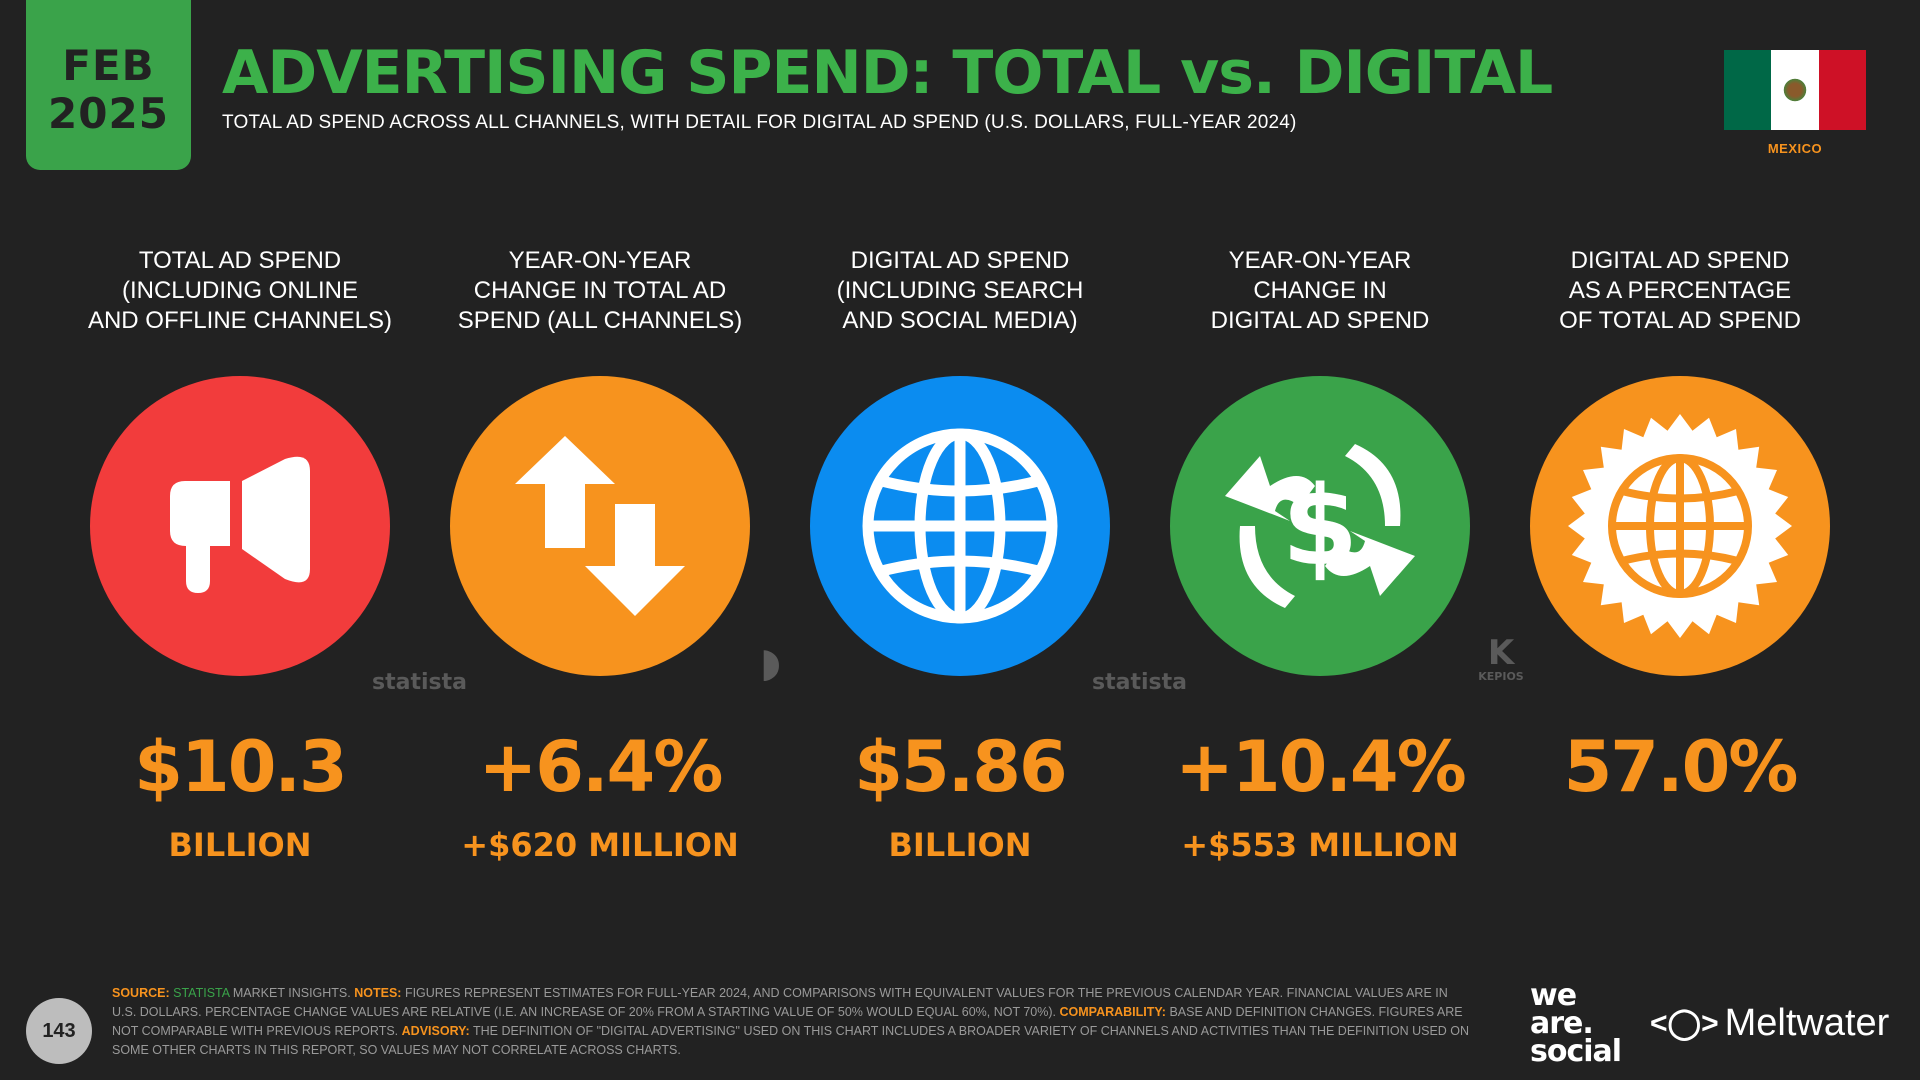 The height and width of the screenshot is (1080, 1920). I want to click on date-badge: FEB 2025, so click(108, 85).